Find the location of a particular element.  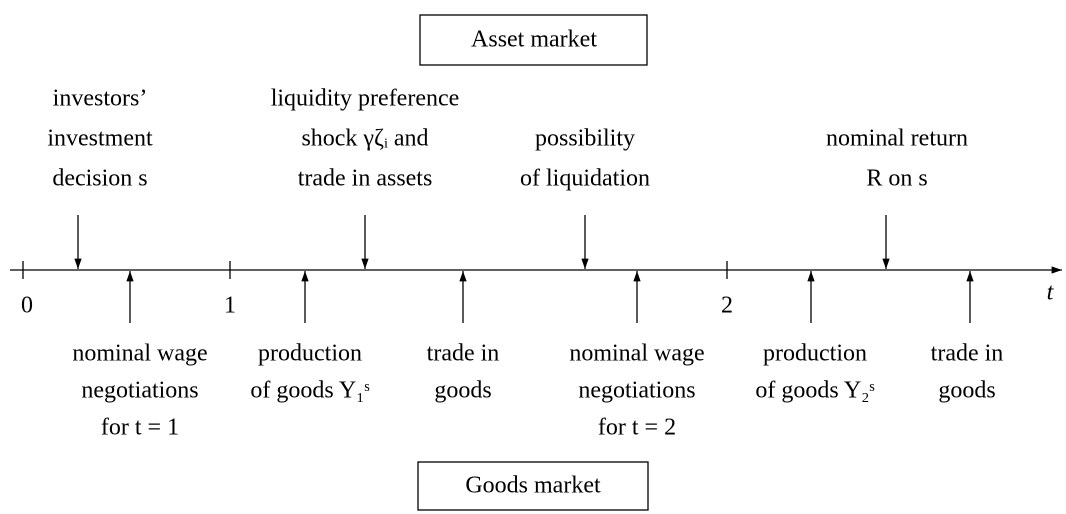

asset-market-box is located at coordinates (533, 40).